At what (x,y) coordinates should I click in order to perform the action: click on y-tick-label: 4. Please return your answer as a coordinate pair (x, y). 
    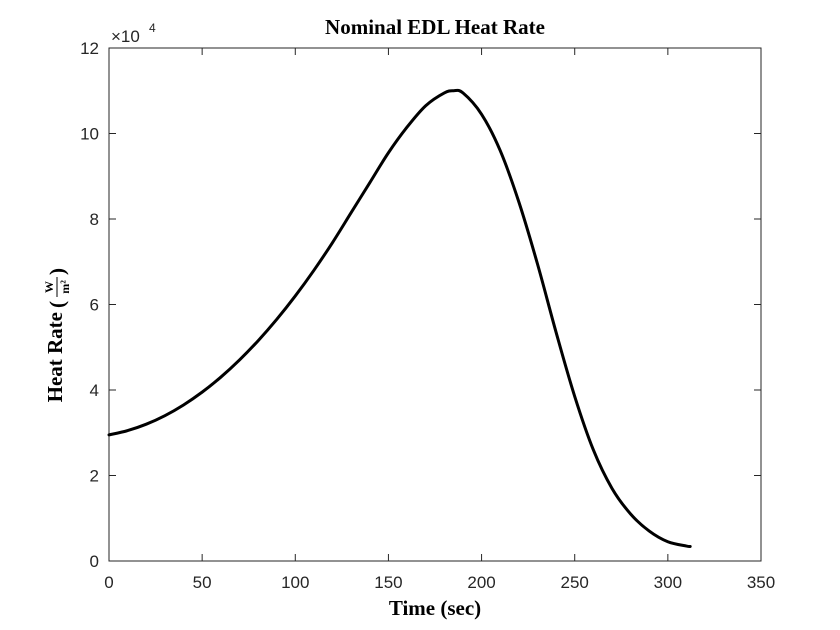
    Looking at the image, I should click on (94, 390).